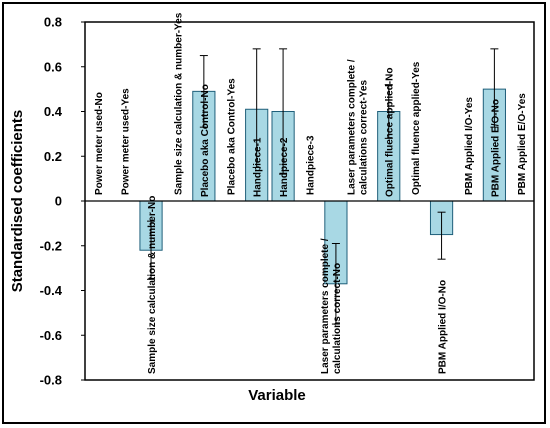  I want to click on category-label: Power meter used-No, so click(99, 143).